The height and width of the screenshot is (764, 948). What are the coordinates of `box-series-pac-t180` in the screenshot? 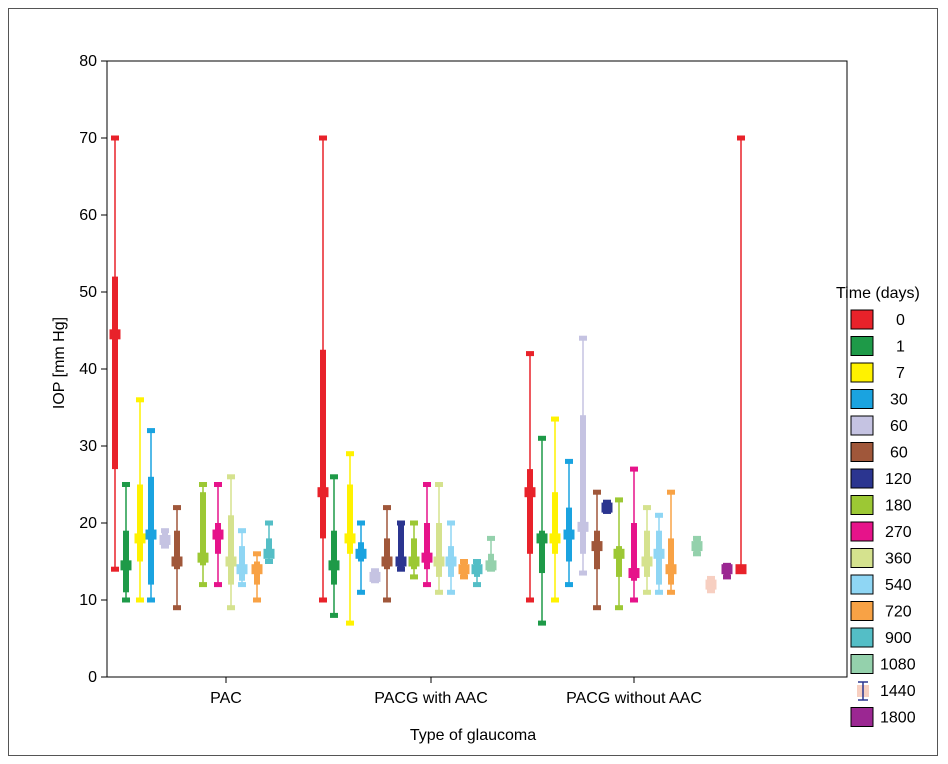 It's located at (203, 535).